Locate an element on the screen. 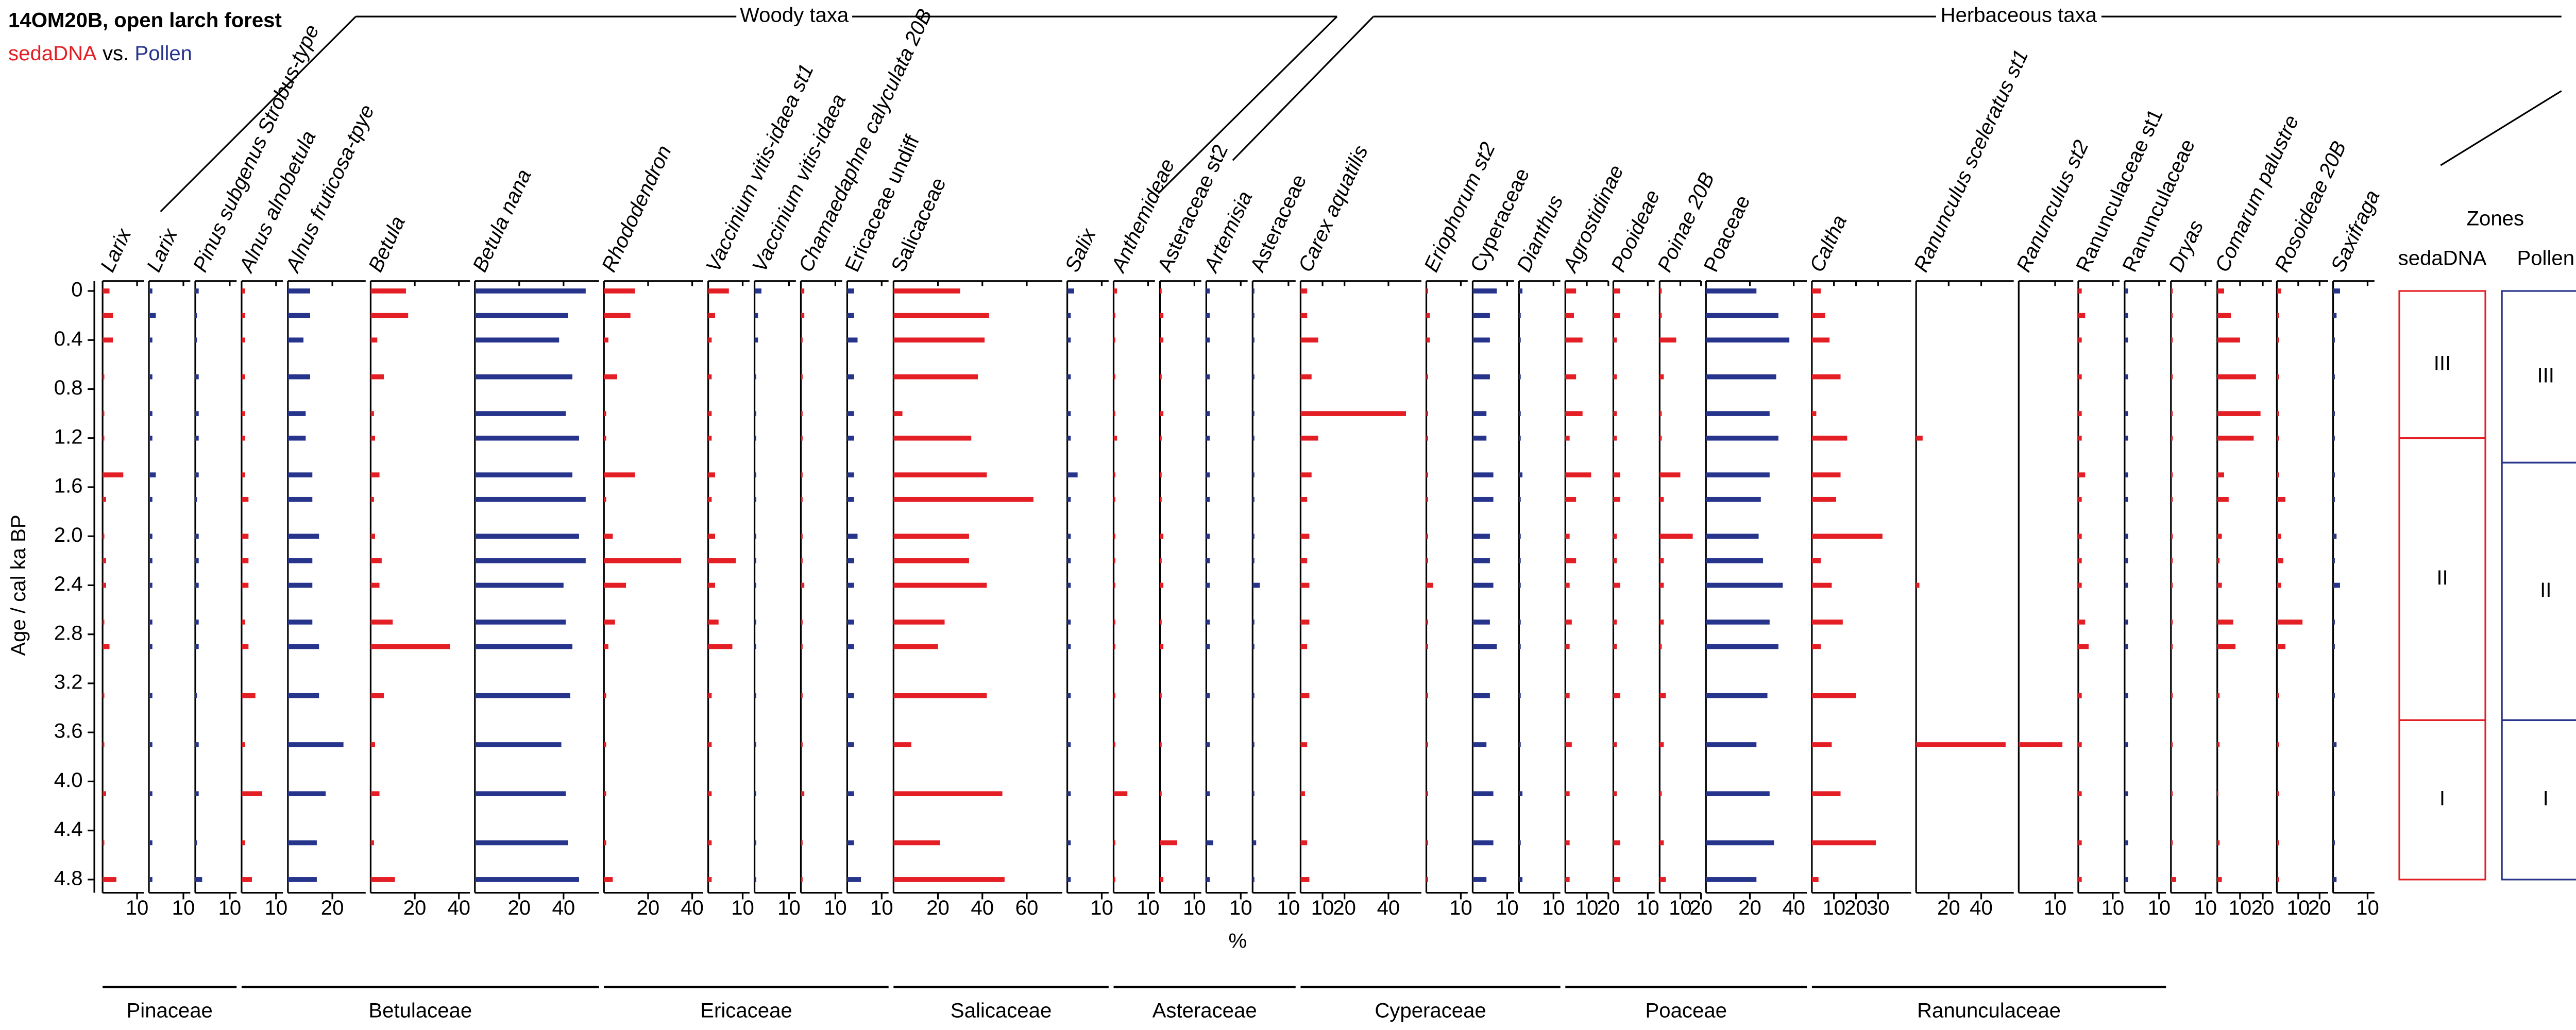 The image size is (2576, 1030). panel-label: Saxifraga is located at coordinates (2355, 231).